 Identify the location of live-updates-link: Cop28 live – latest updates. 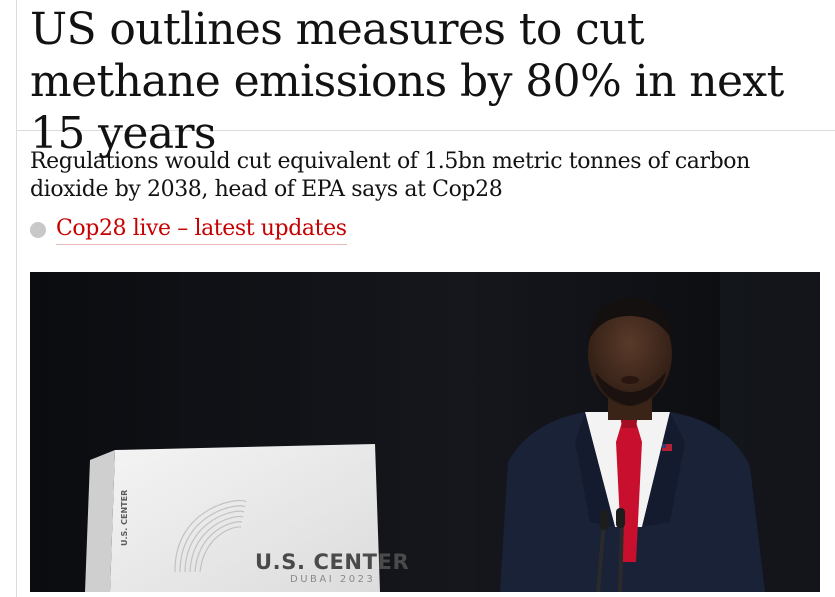
(188, 229).